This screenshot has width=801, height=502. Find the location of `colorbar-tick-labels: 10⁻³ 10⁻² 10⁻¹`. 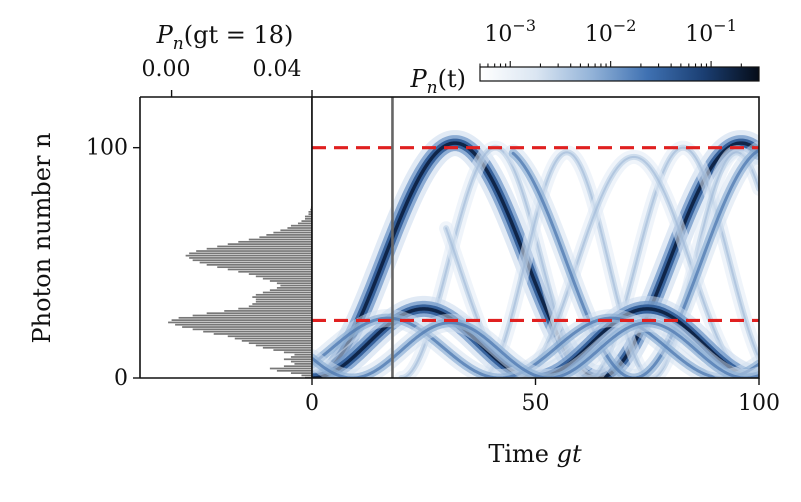

colorbar-tick-labels: 10⁻³ 10⁻² 10⁻¹ is located at coordinates (610, 31).